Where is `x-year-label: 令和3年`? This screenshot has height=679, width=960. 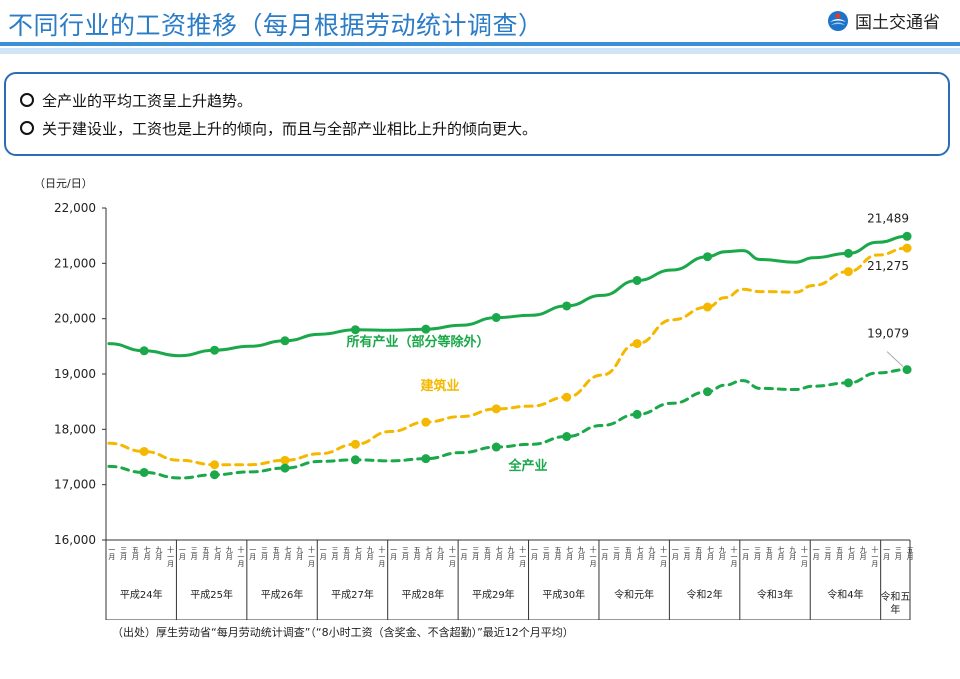 x-year-label: 令和3年 is located at coordinates (775, 594).